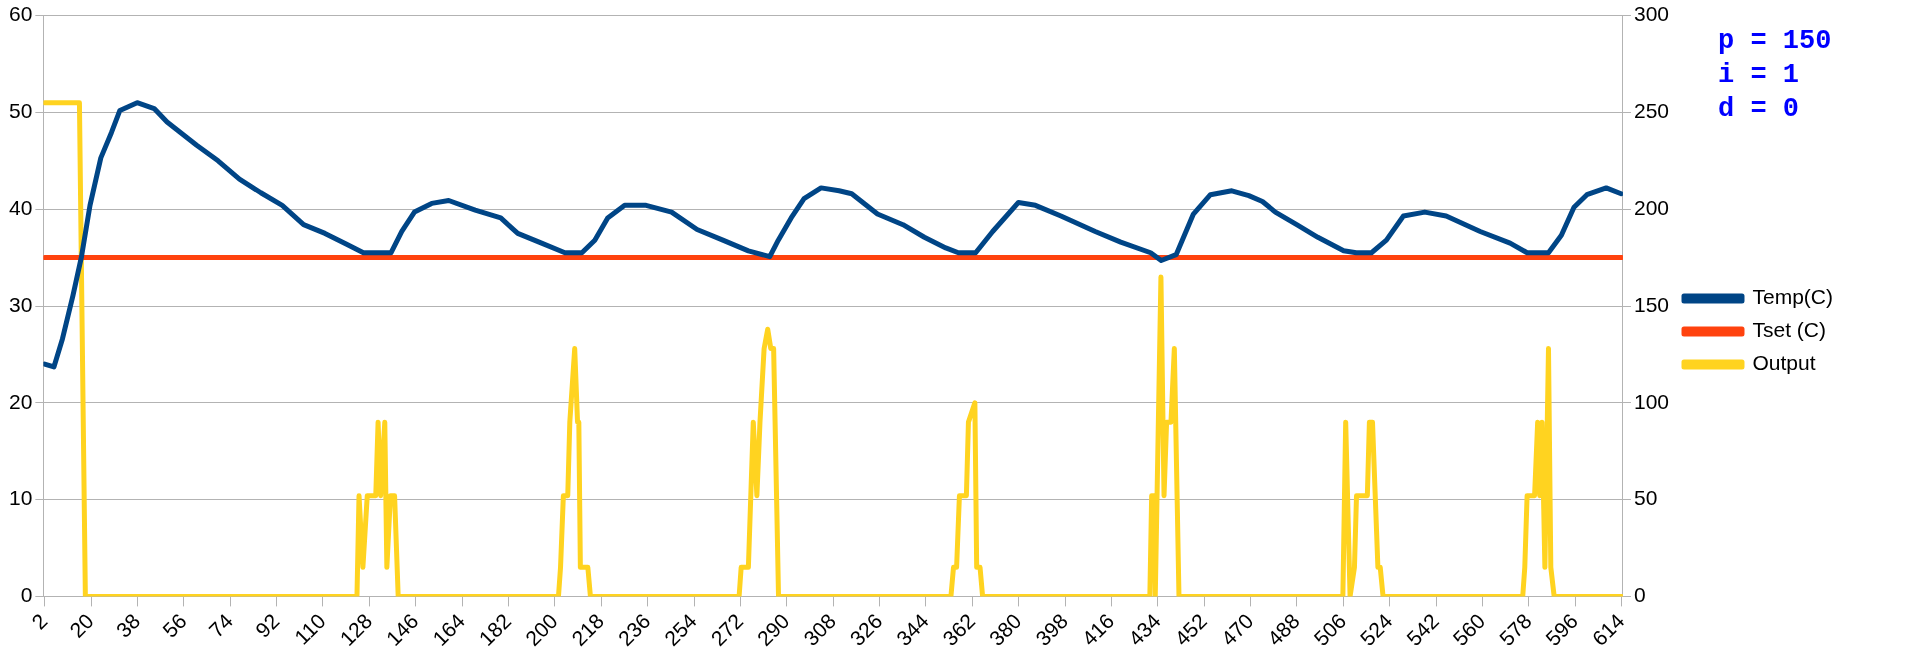  What do you see at coordinates (680, 629) in the screenshot?
I see `x-tick-label: 254` at bounding box center [680, 629].